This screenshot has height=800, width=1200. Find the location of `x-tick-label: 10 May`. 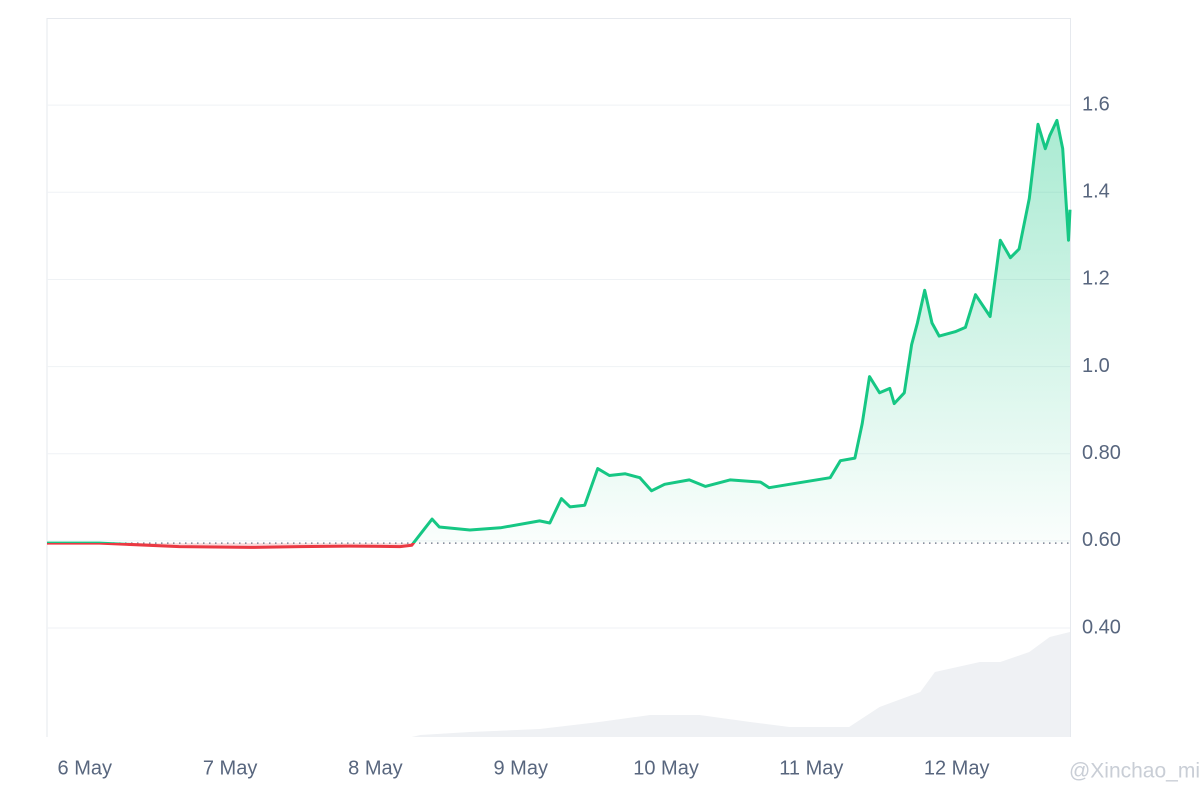

x-tick-label: 10 May is located at coordinates (666, 768).